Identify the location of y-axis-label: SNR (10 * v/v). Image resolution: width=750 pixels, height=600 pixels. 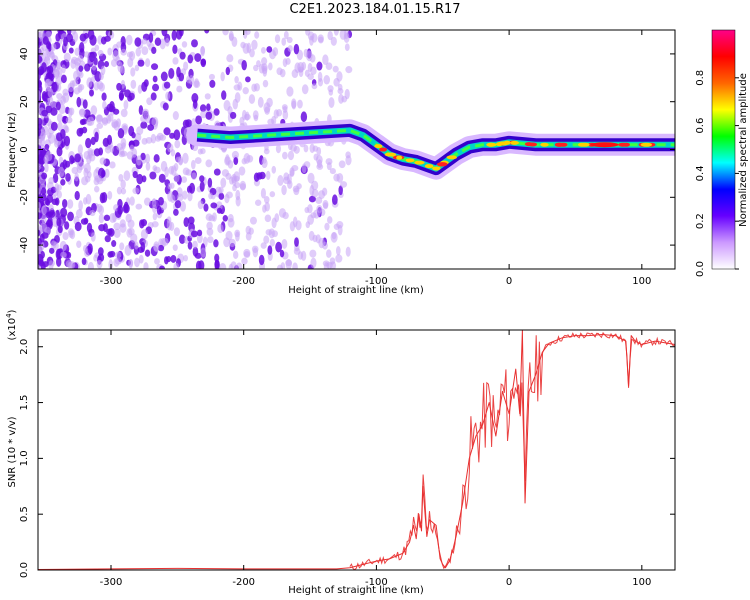
(12, 451).